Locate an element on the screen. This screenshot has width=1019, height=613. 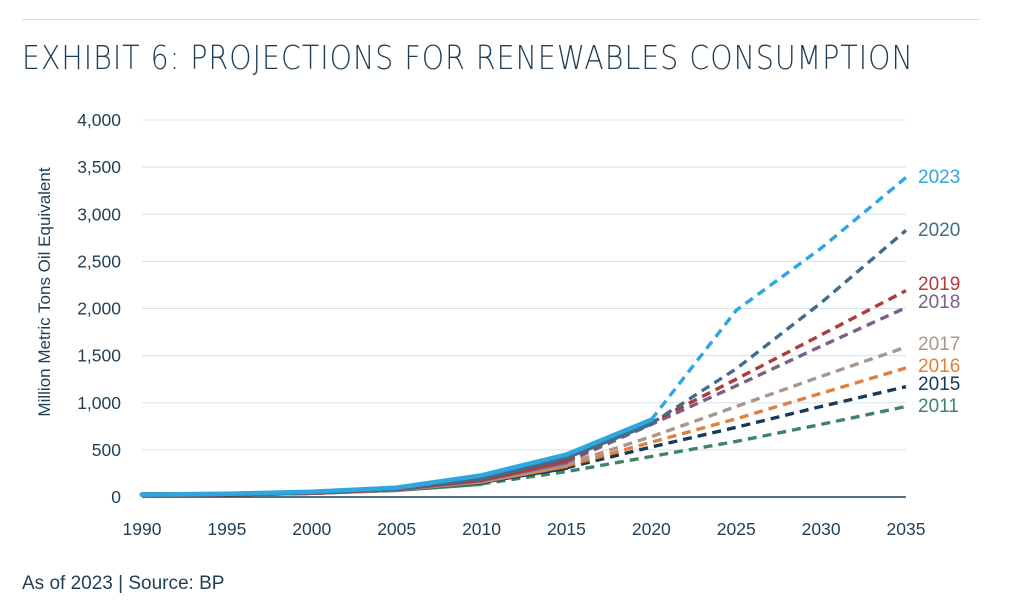
x-tick-label: 2005 is located at coordinates (396, 529).